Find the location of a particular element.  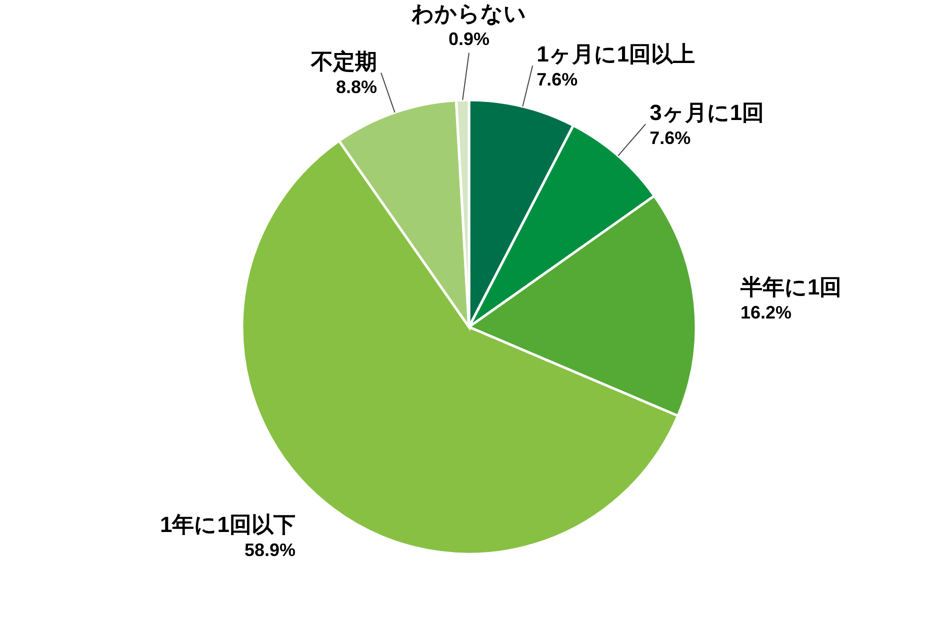

slice-label: 3ヶ月に1回 is located at coordinates (707, 113).